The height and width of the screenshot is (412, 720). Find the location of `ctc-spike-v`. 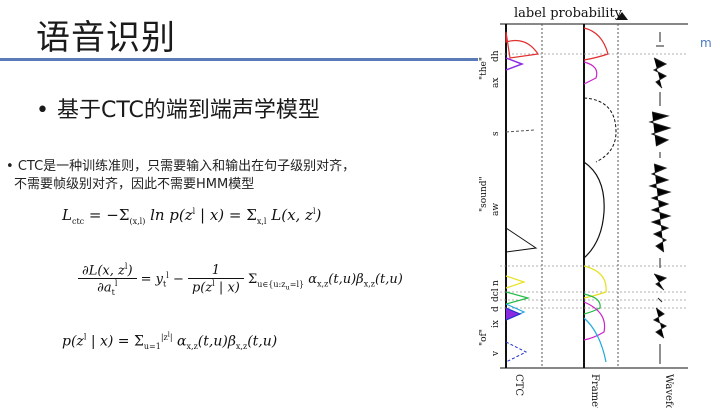

ctc-spike-v is located at coordinates (516, 352).